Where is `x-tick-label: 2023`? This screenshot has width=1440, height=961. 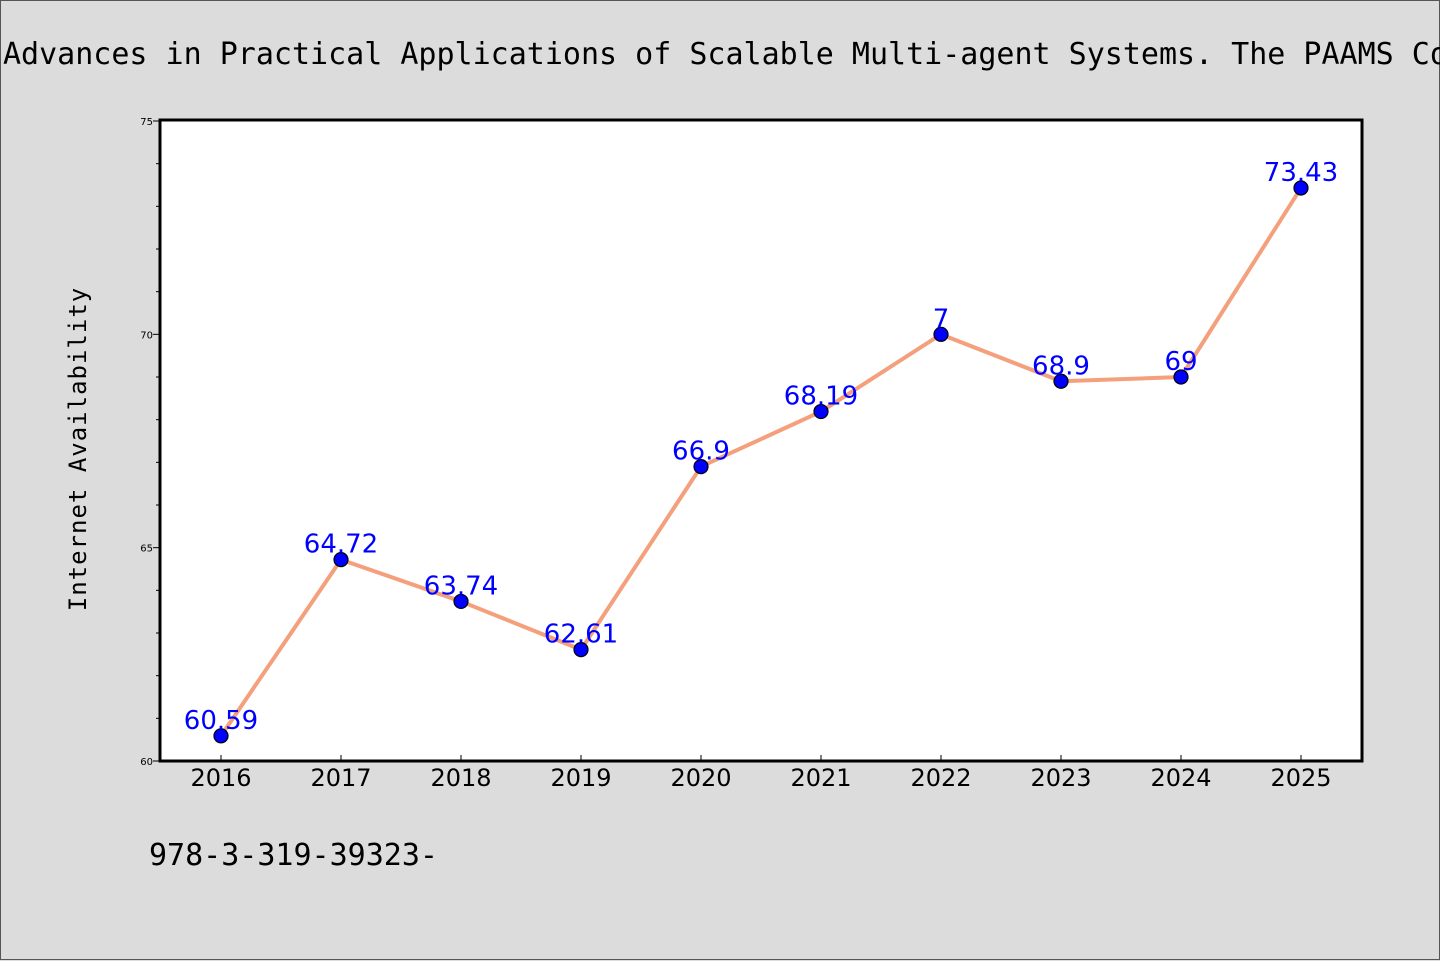 x-tick-label: 2023 is located at coordinates (1060, 778).